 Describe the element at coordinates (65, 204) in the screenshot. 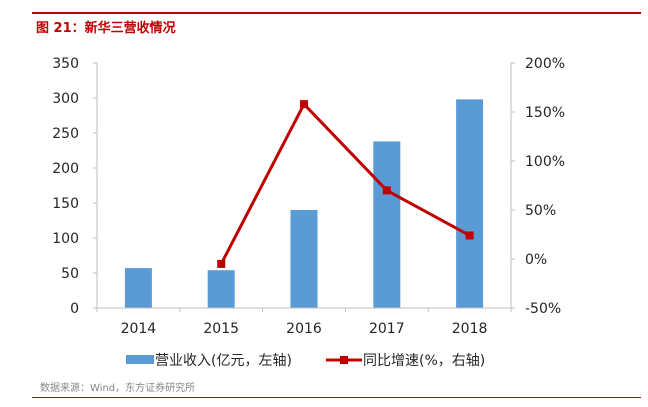

I see `left-tick-label: 150` at that location.